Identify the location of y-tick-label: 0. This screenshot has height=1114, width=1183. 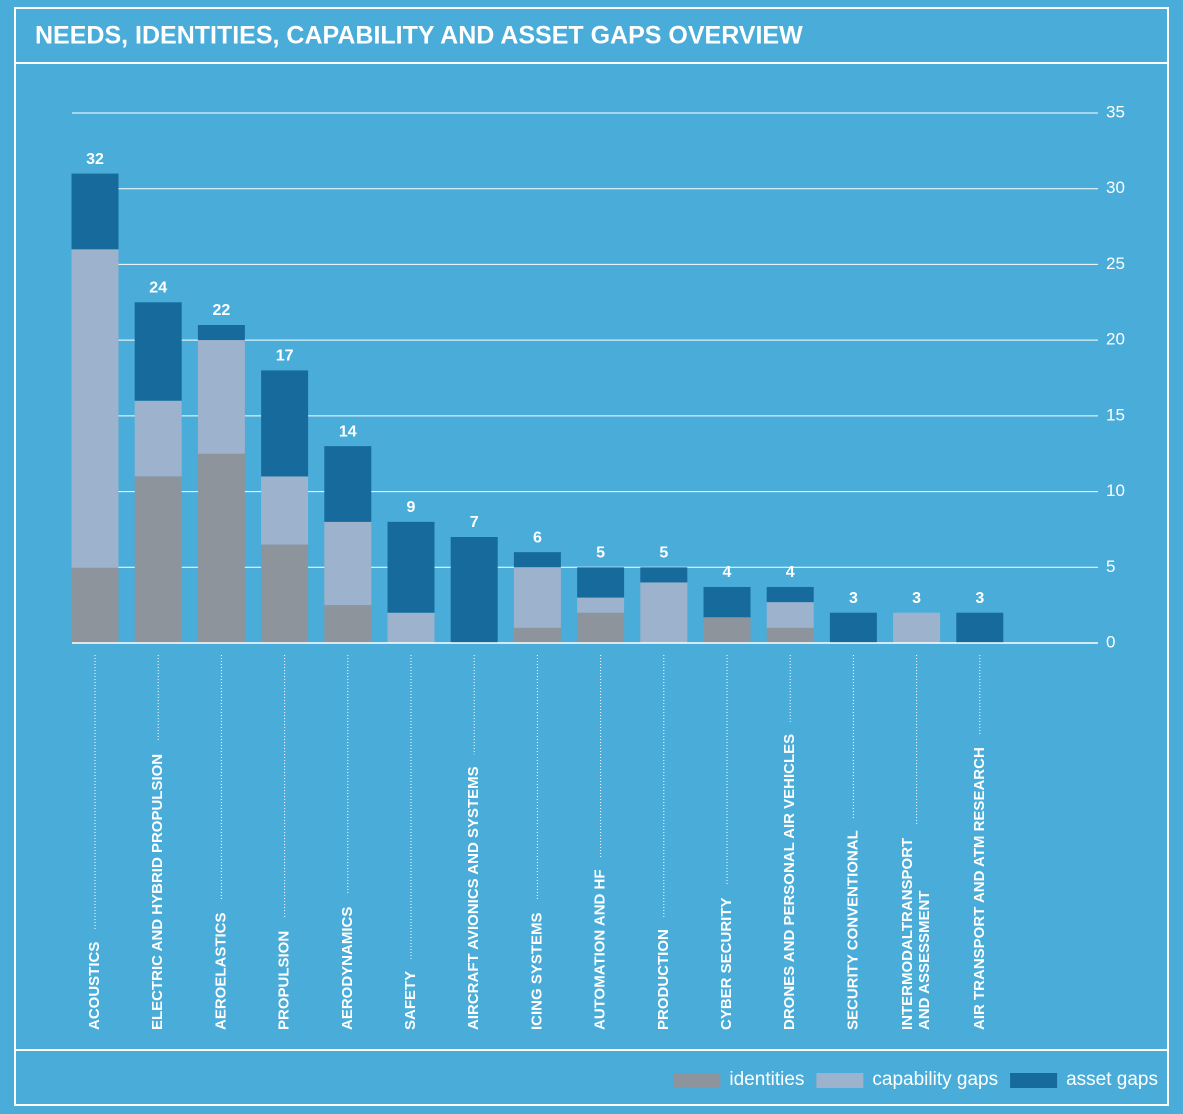
(1110, 641).